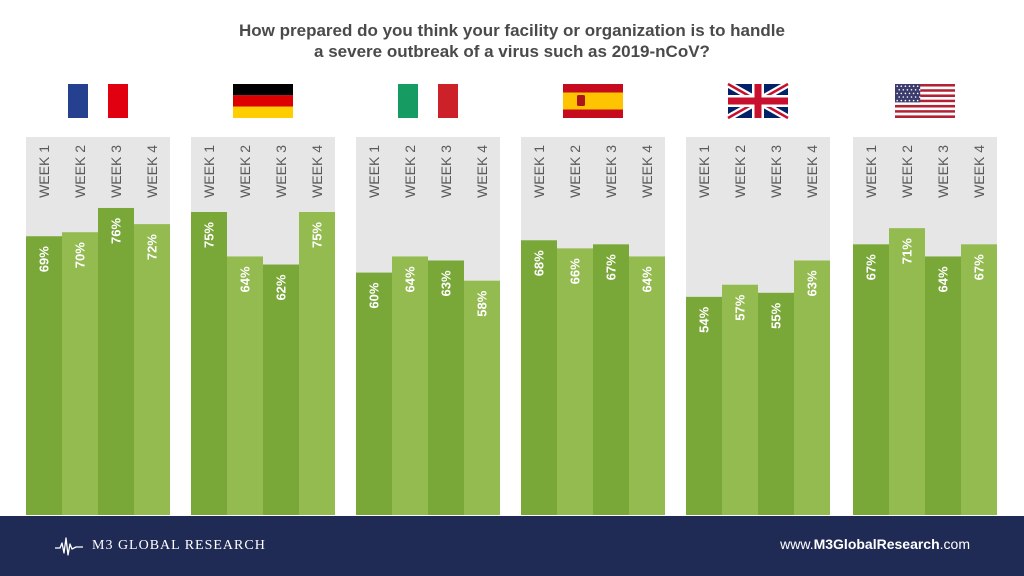 This screenshot has width=1024, height=576. I want to click on pulse-logo-icon, so click(69, 546).